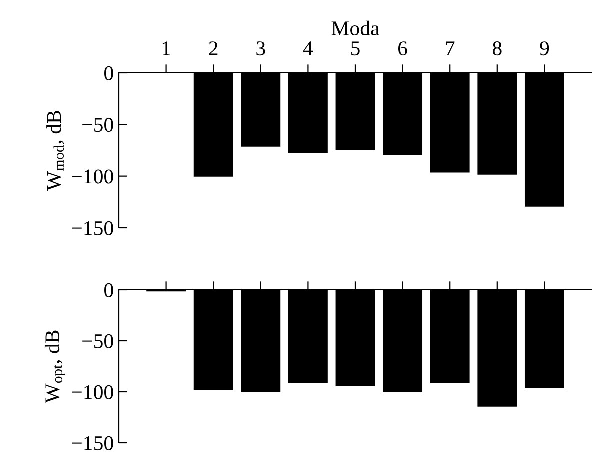 The height and width of the screenshot is (453, 592). I want to click on x-tick-label: 1, so click(166, 49).